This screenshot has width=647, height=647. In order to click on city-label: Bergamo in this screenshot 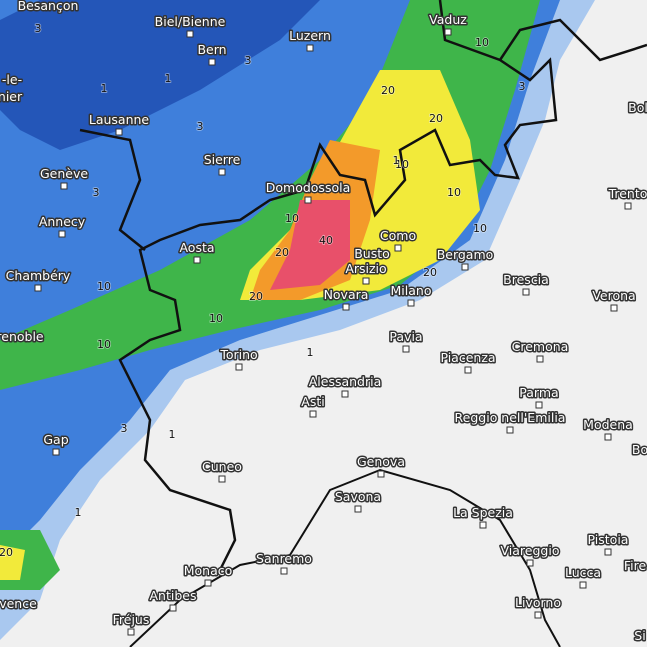, I will do `click(465, 254)`.